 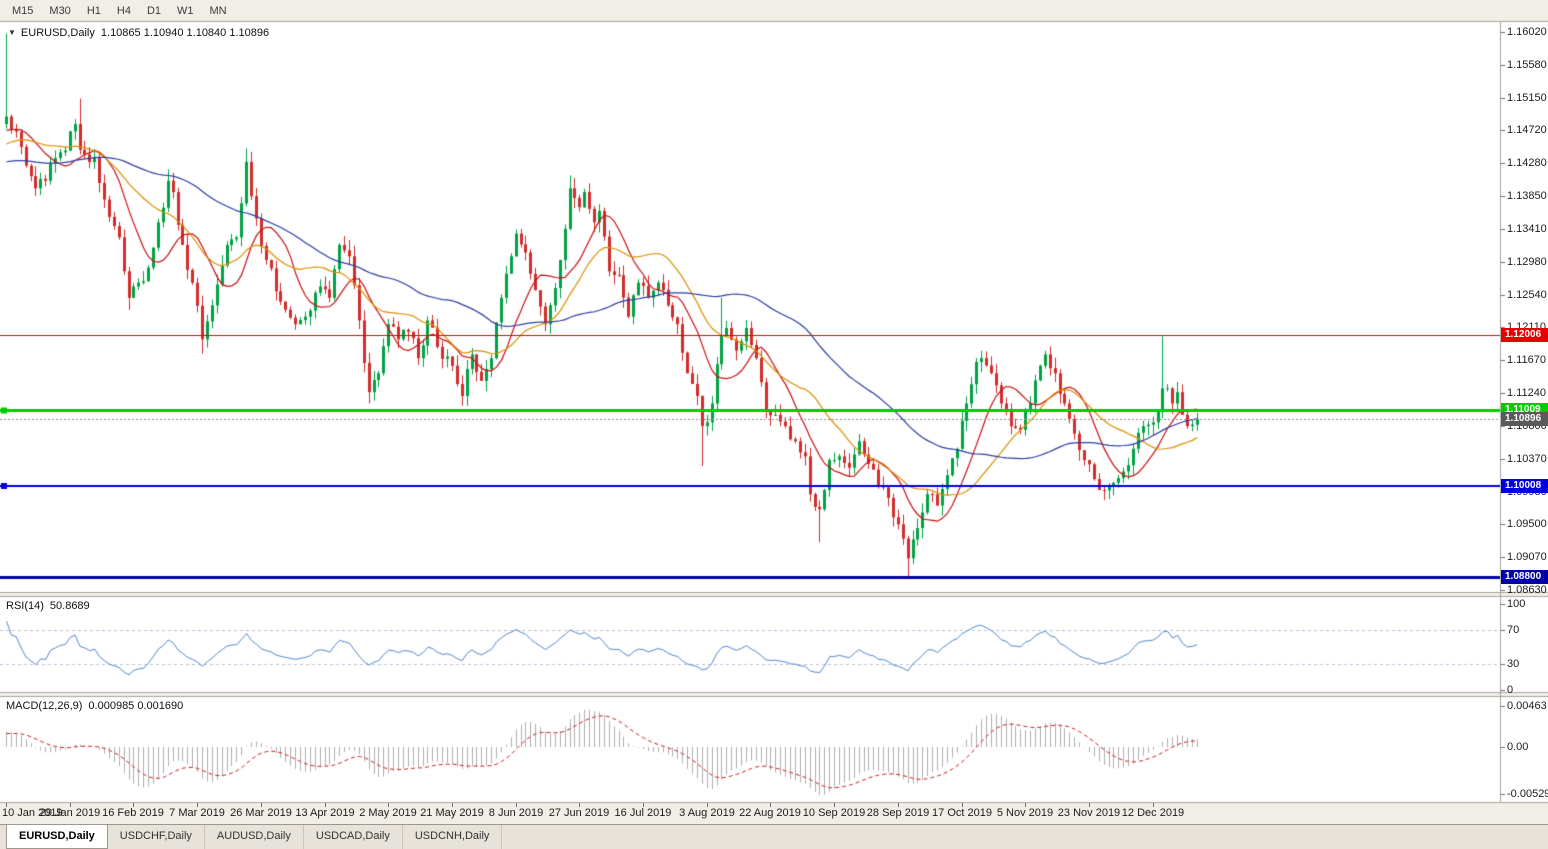 I want to click on macd-name: MACD(12,26,9), so click(x=44, y=706).